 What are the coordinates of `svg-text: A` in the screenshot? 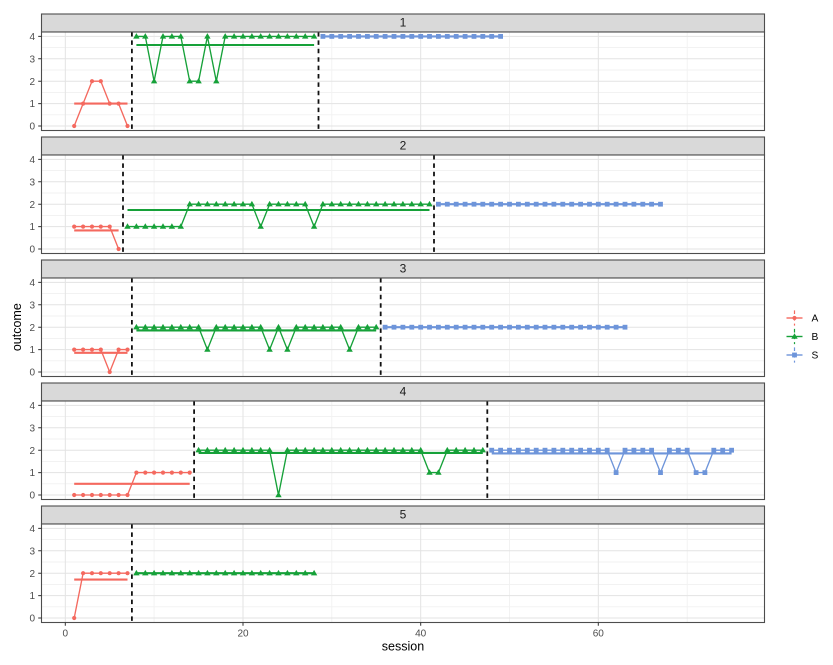 It's located at (815, 319).